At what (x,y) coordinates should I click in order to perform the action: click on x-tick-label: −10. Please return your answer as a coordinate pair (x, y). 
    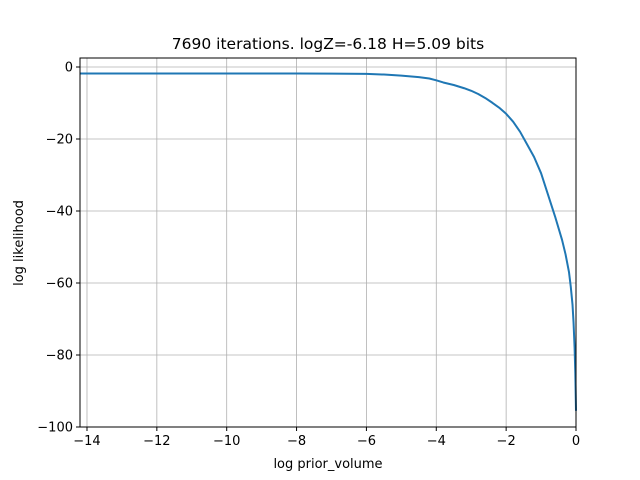
    Looking at the image, I should click on (226, 441).